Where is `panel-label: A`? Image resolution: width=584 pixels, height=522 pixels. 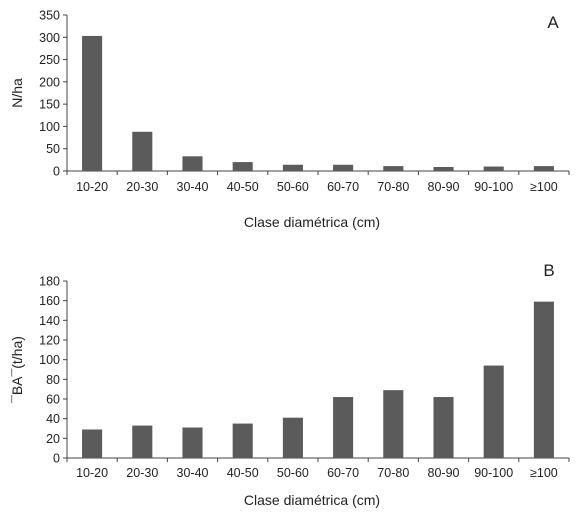 panel-label: A is located at coordinates (553, 22).